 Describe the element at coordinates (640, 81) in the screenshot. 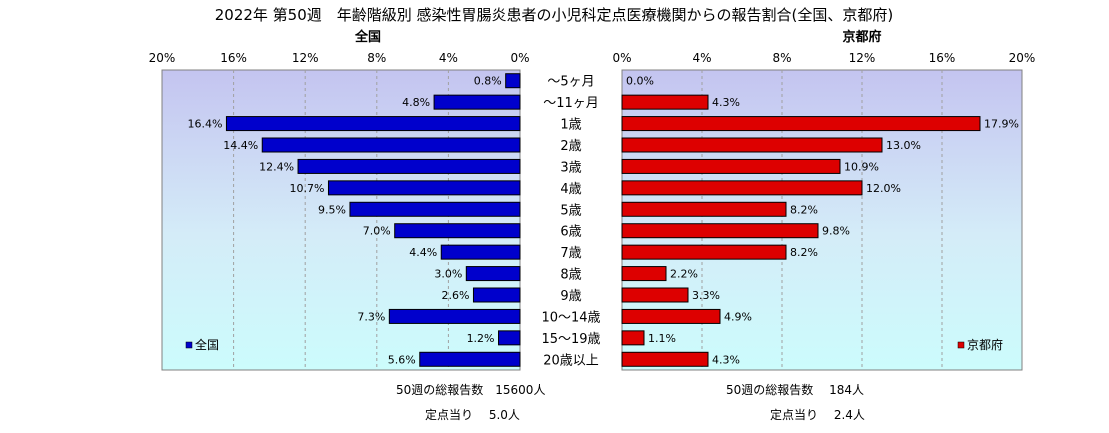

I see `kyoto-data-label: 0.0%` at that location.